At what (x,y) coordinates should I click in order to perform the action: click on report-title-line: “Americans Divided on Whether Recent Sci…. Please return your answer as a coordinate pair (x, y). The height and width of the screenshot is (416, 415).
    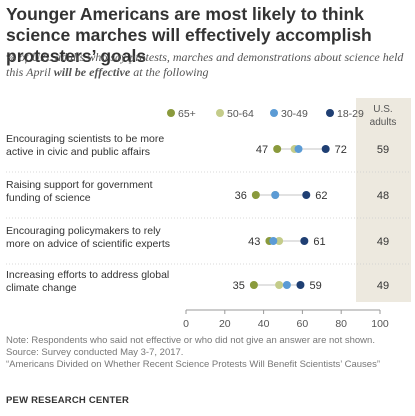
    Looking at the image, I should click on (193, 364).